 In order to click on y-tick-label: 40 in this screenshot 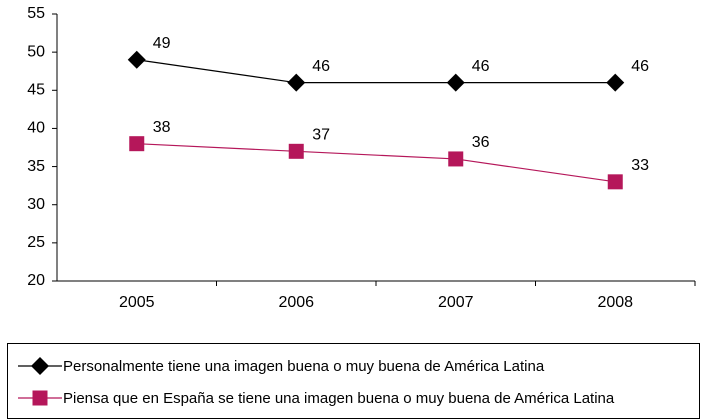, I will do `click(36, 128)`.